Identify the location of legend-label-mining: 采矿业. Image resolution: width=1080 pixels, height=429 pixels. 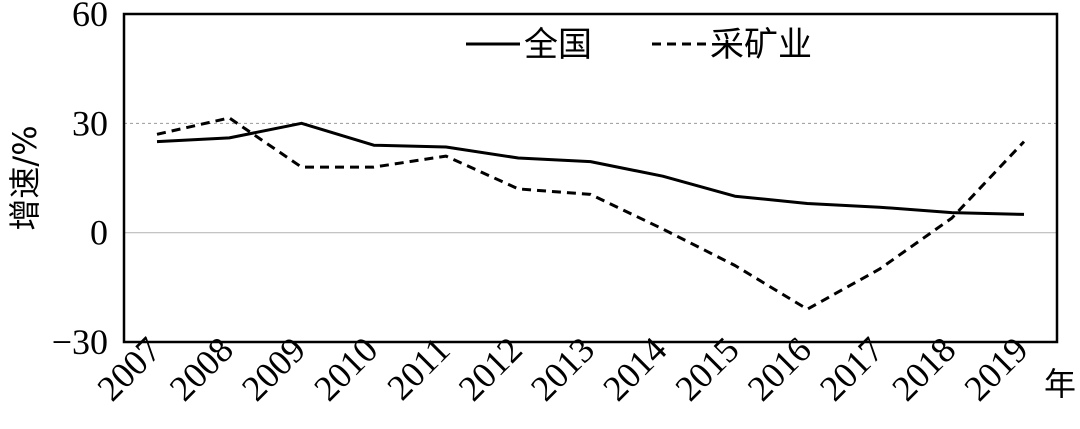
(761, 45).